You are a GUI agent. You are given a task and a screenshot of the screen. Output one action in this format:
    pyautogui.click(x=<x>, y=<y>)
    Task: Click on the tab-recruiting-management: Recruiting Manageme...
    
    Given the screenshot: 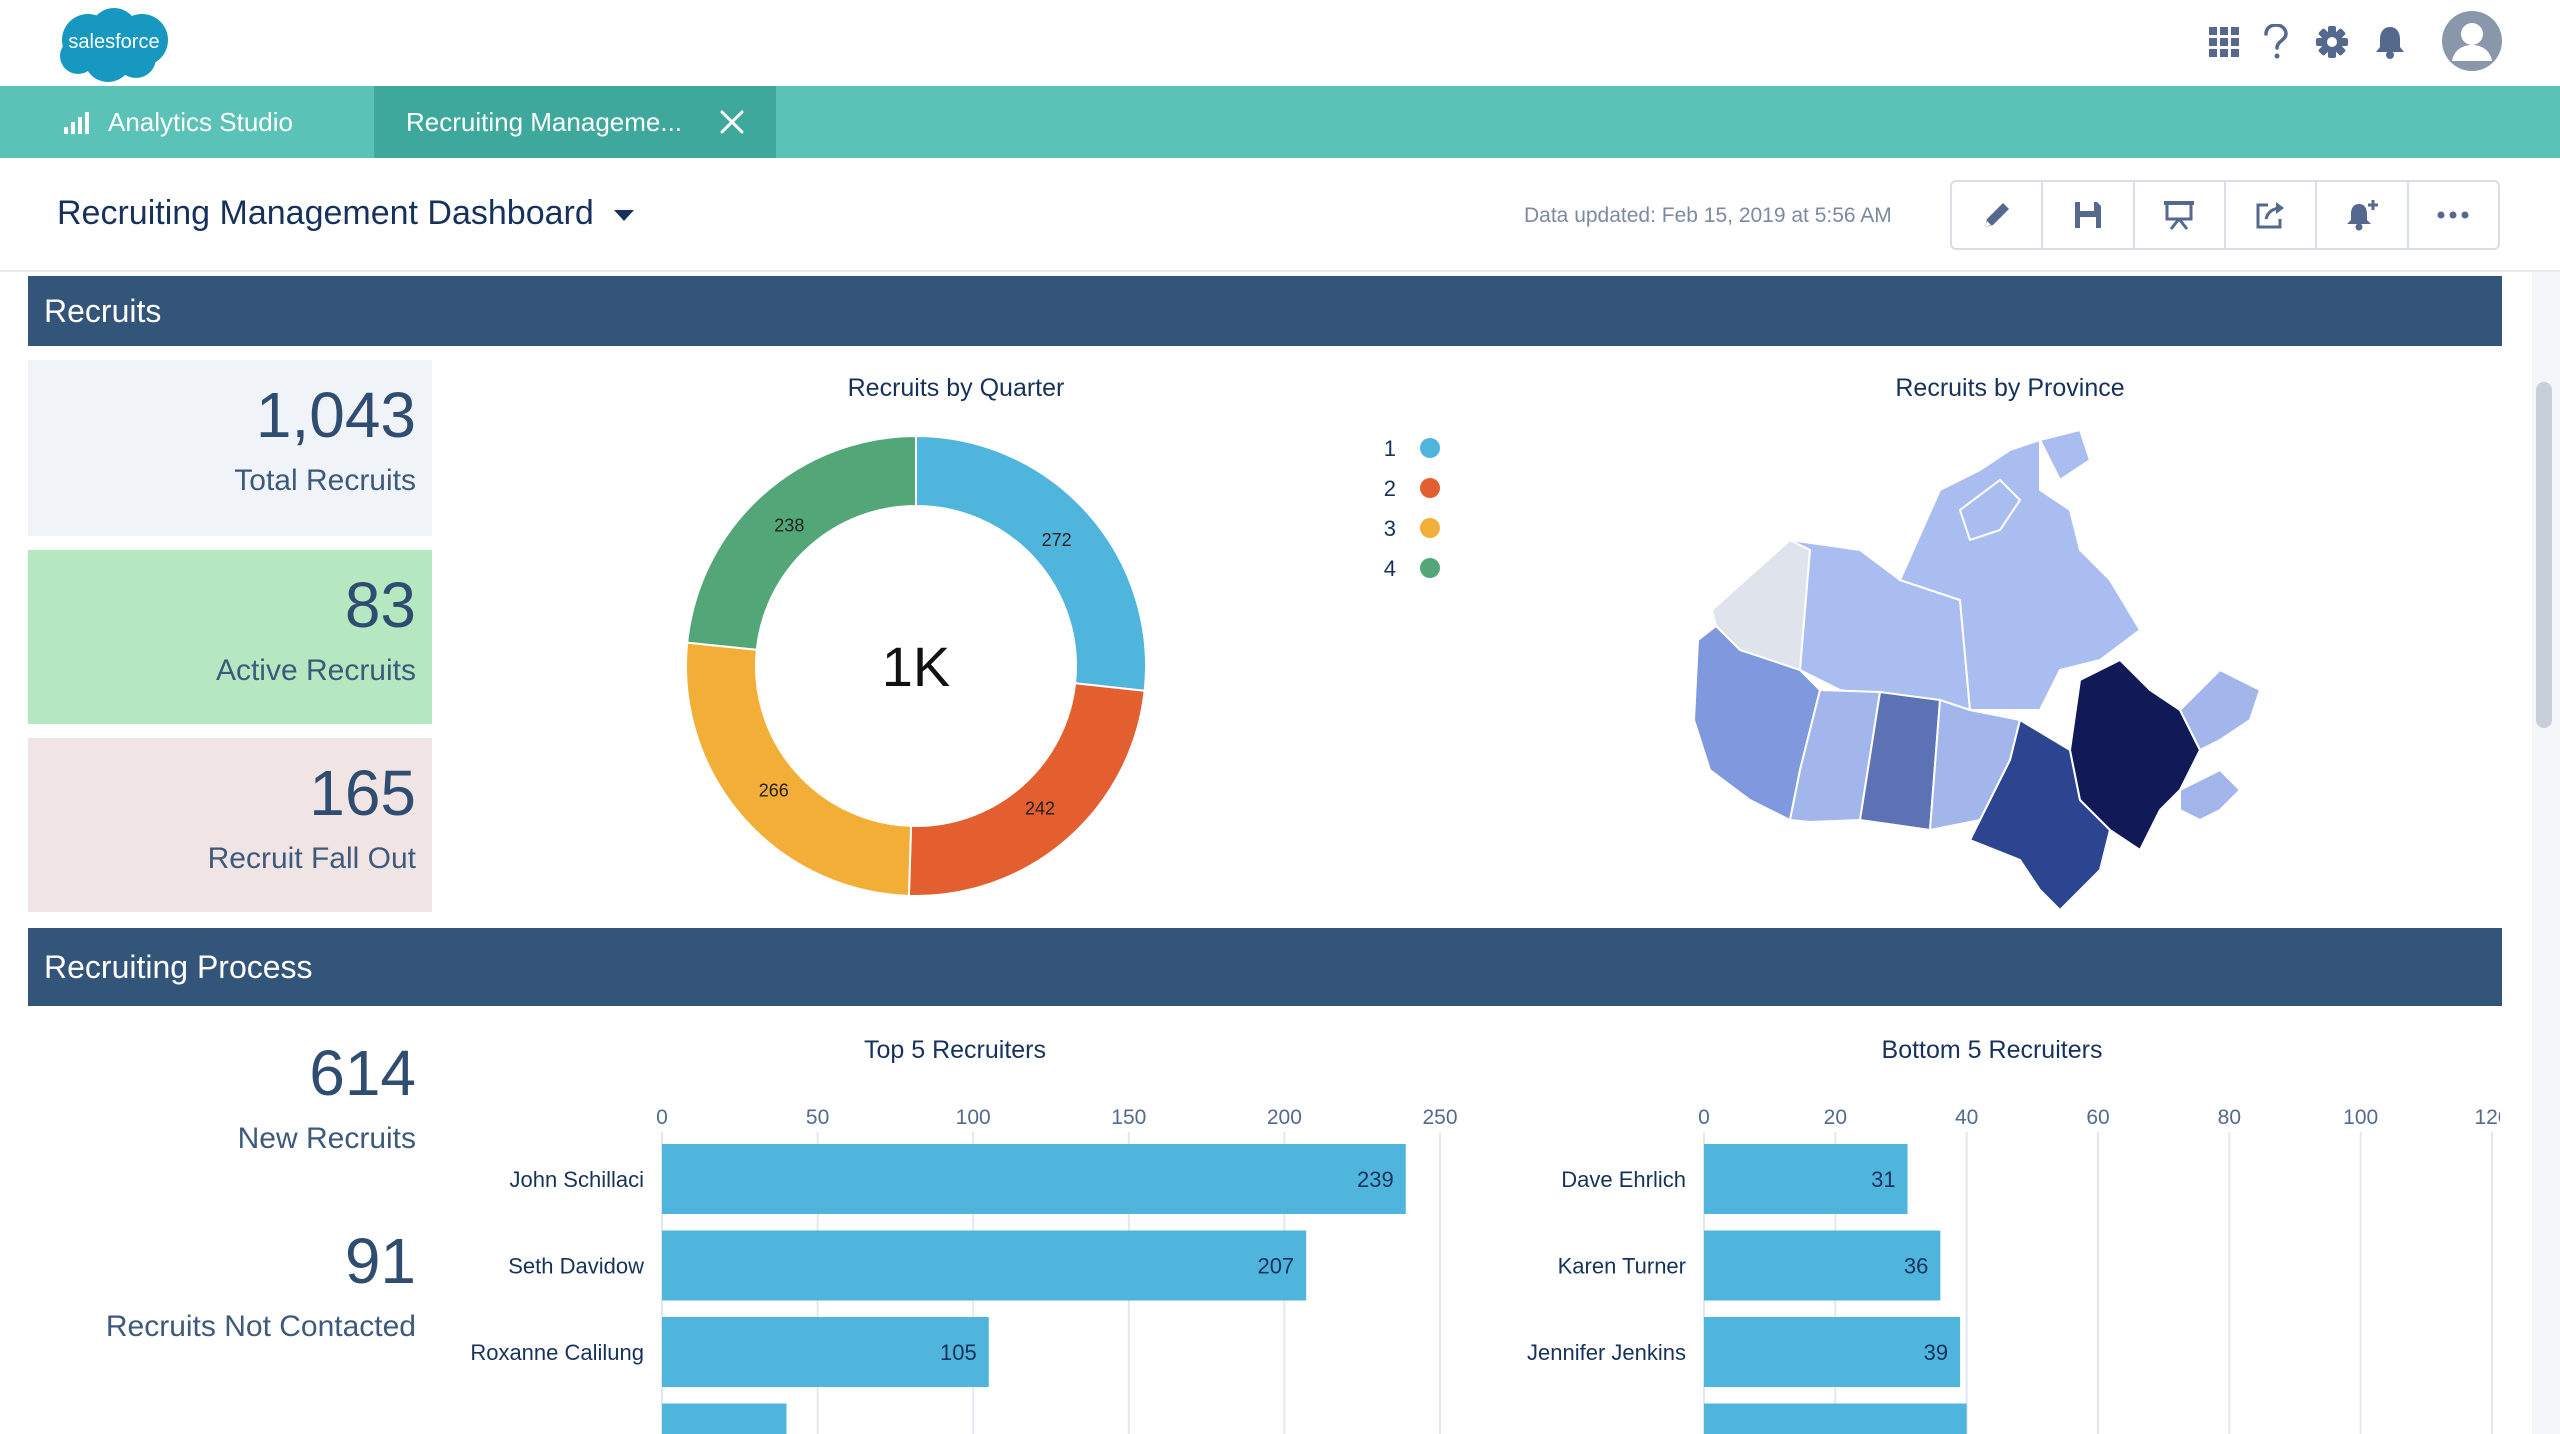 What is the action you would take?
    pyautogui.click(x=575, y=122)
    